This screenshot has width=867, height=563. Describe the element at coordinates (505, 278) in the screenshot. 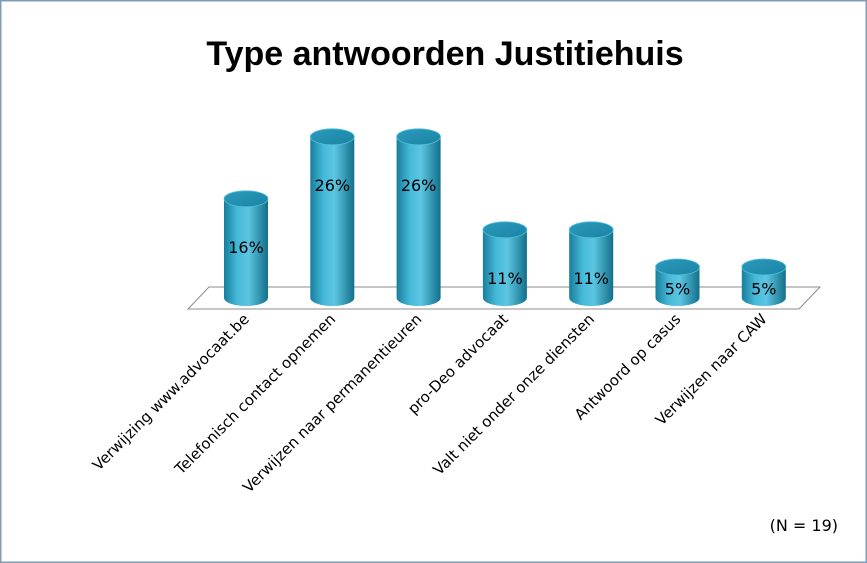

I see `data-label-4: 11%` at that location.